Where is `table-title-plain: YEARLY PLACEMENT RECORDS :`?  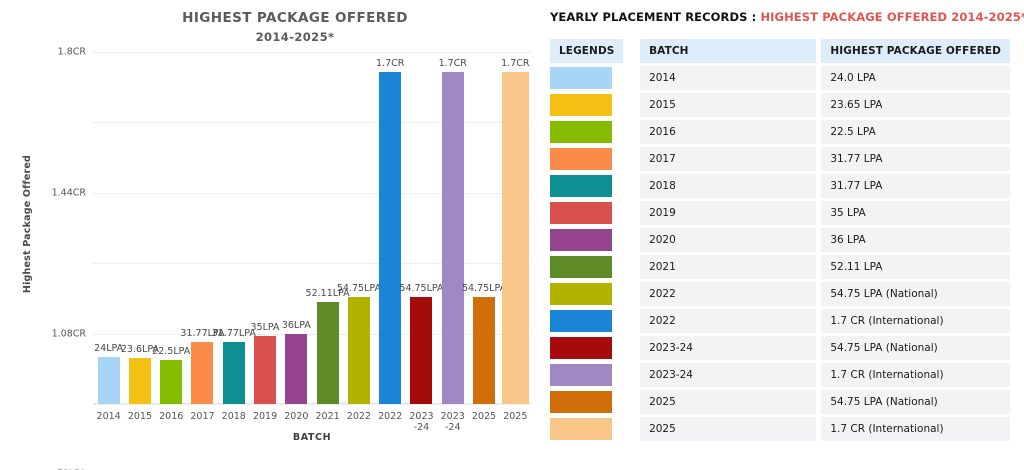 table-title-plain: YEARLY PLACEMENT RECORDS : is located at coordinates (655, 17).